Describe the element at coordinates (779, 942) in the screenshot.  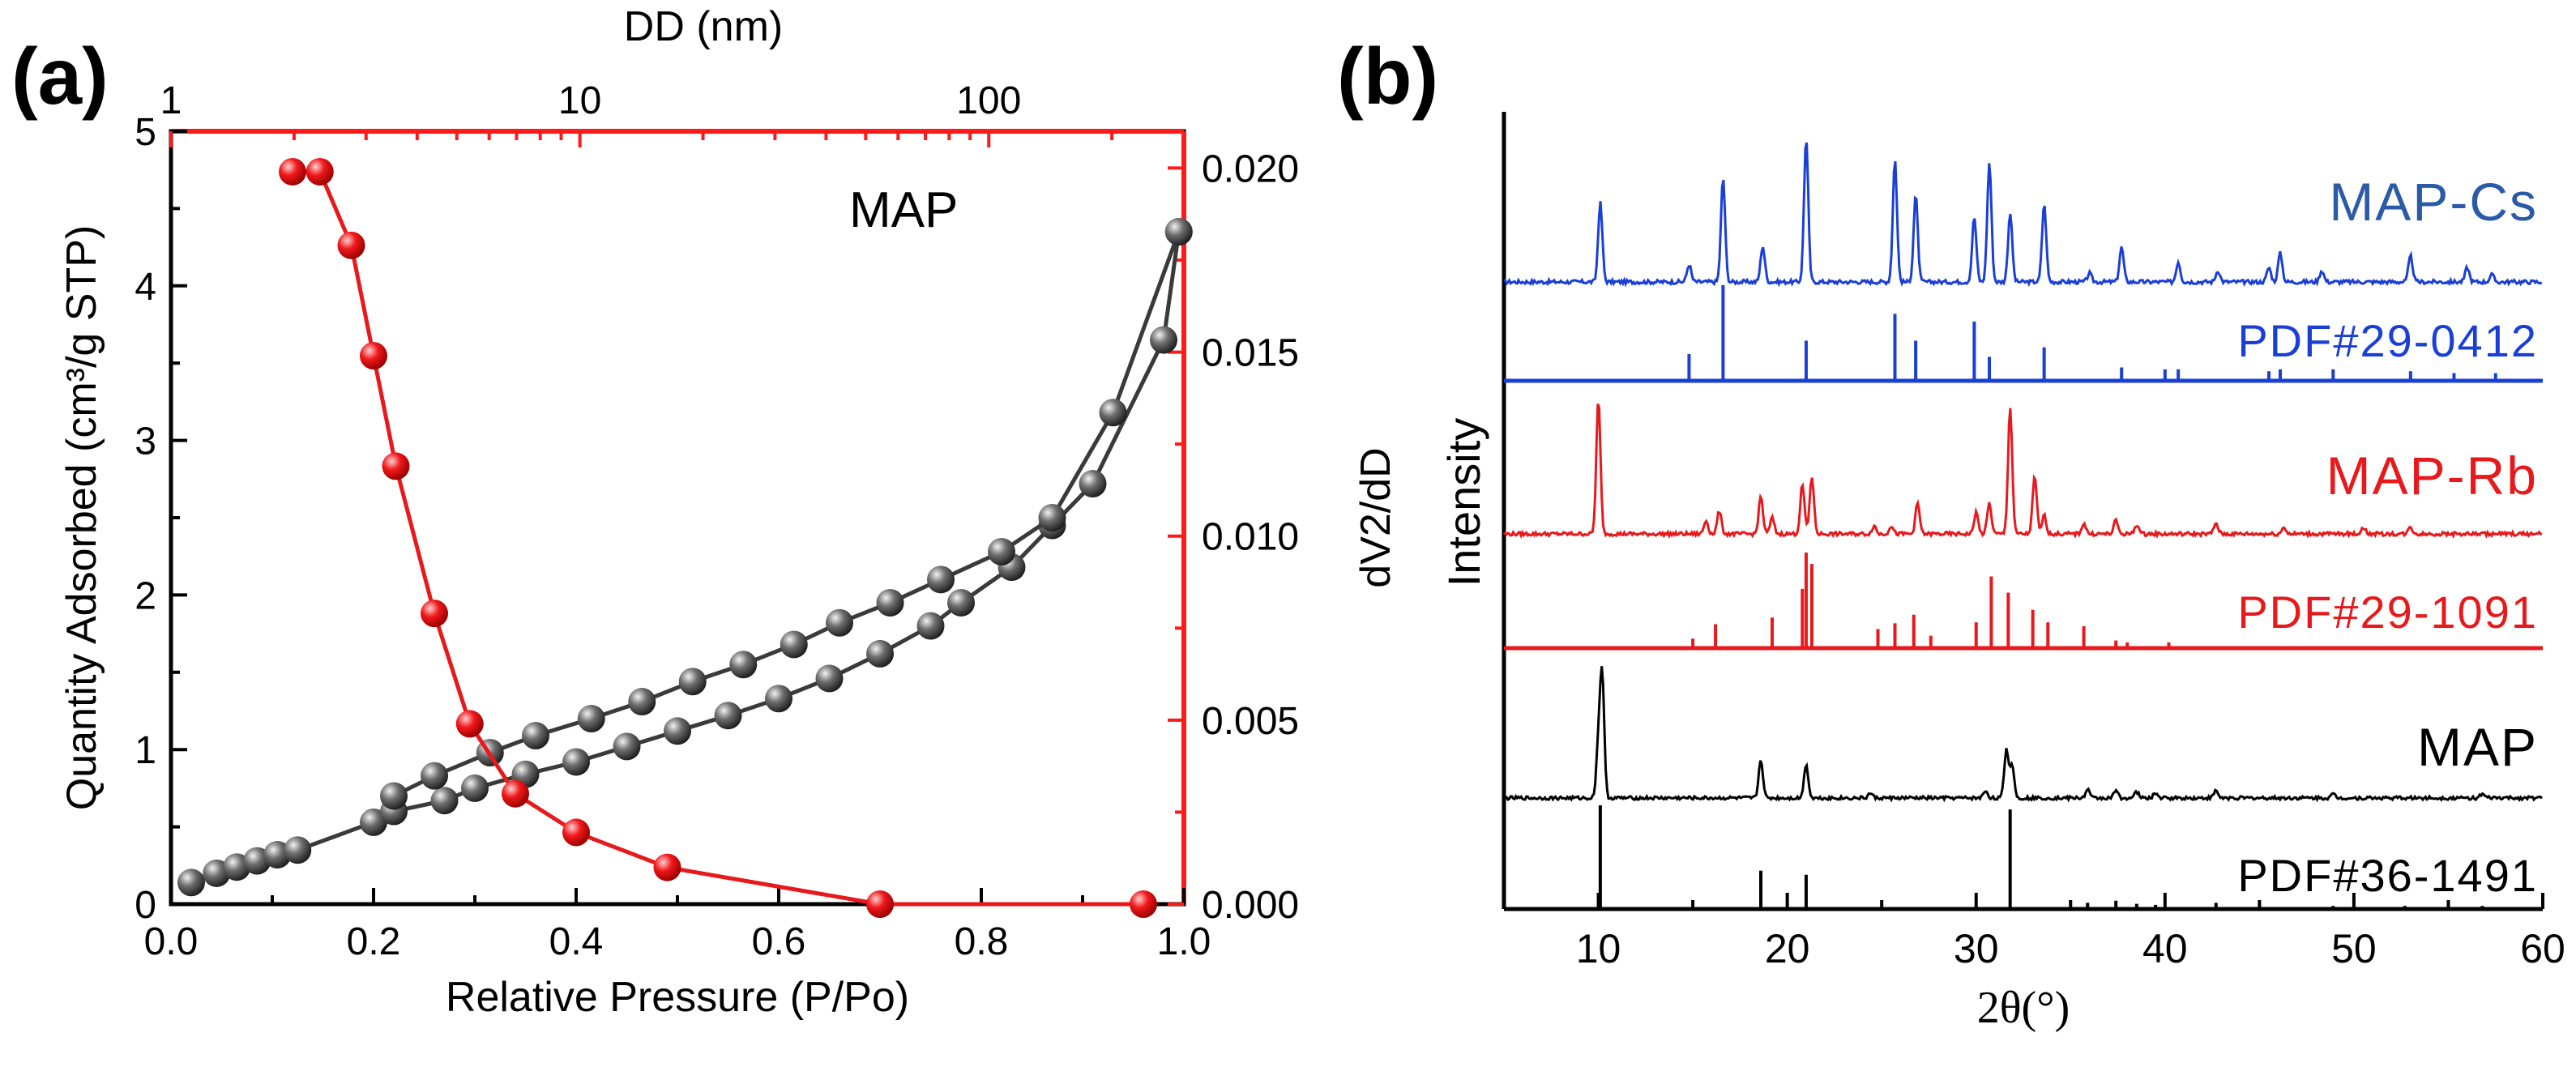
I see `x-tick-label: 0.6` at that location.